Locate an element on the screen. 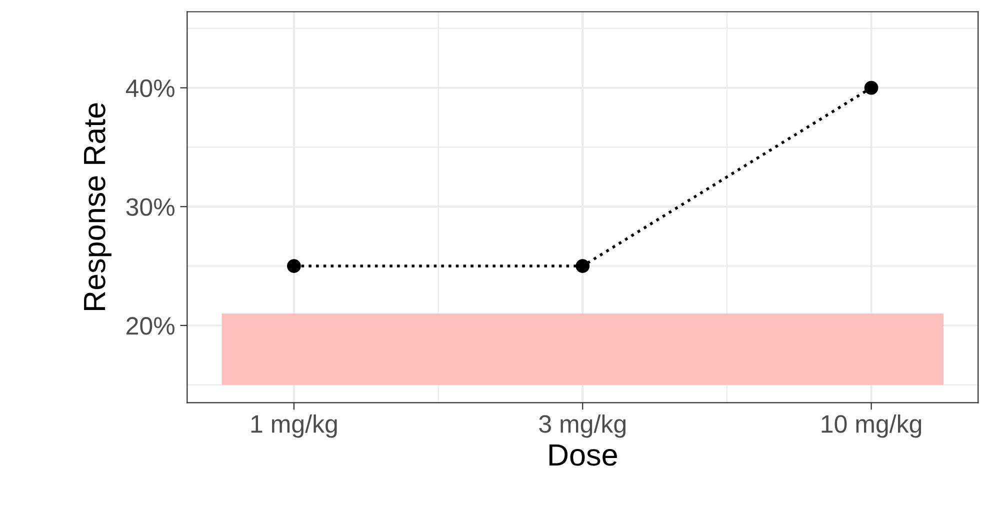 This screenshot has height=511, width=985. y-tick-label: 20% is located at coordinates (150, 326).